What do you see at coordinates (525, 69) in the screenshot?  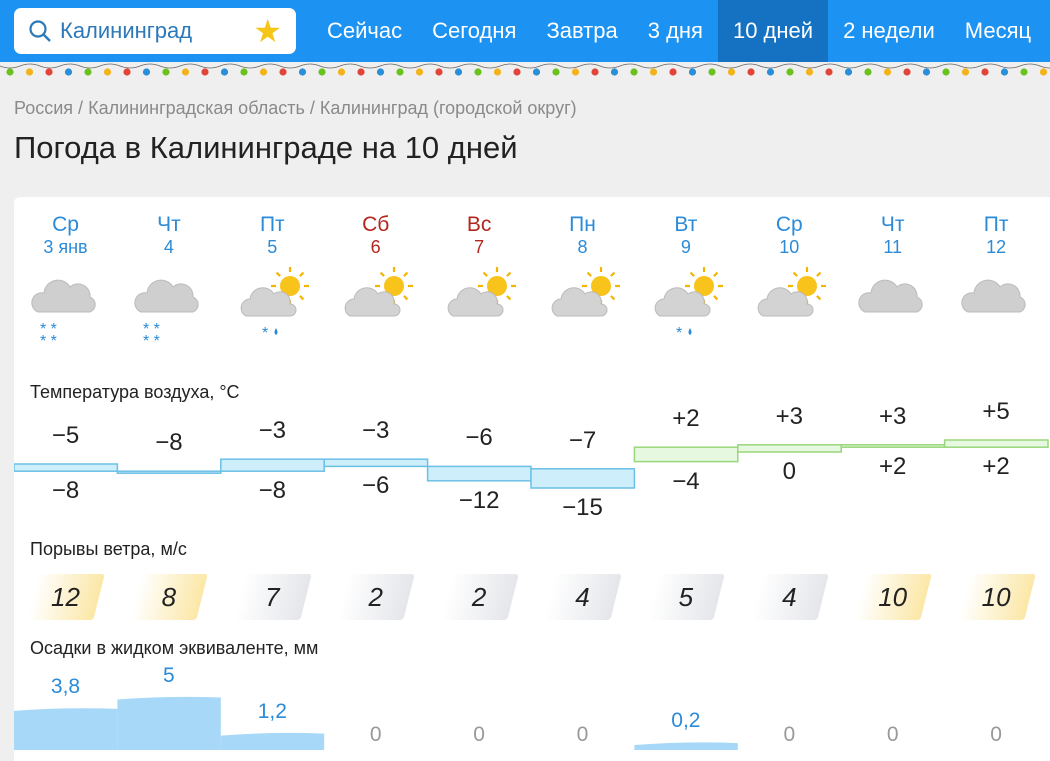 I see `garland-decoration` at bounding box center [525, 69].